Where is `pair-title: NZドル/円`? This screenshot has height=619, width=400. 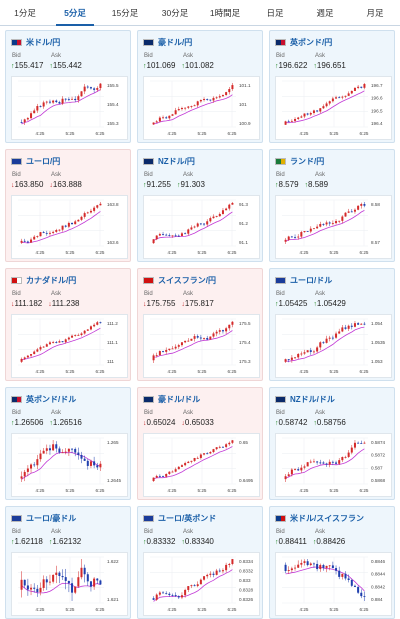
pair-title: NZドル/円 is located at coordinates (169, 161).